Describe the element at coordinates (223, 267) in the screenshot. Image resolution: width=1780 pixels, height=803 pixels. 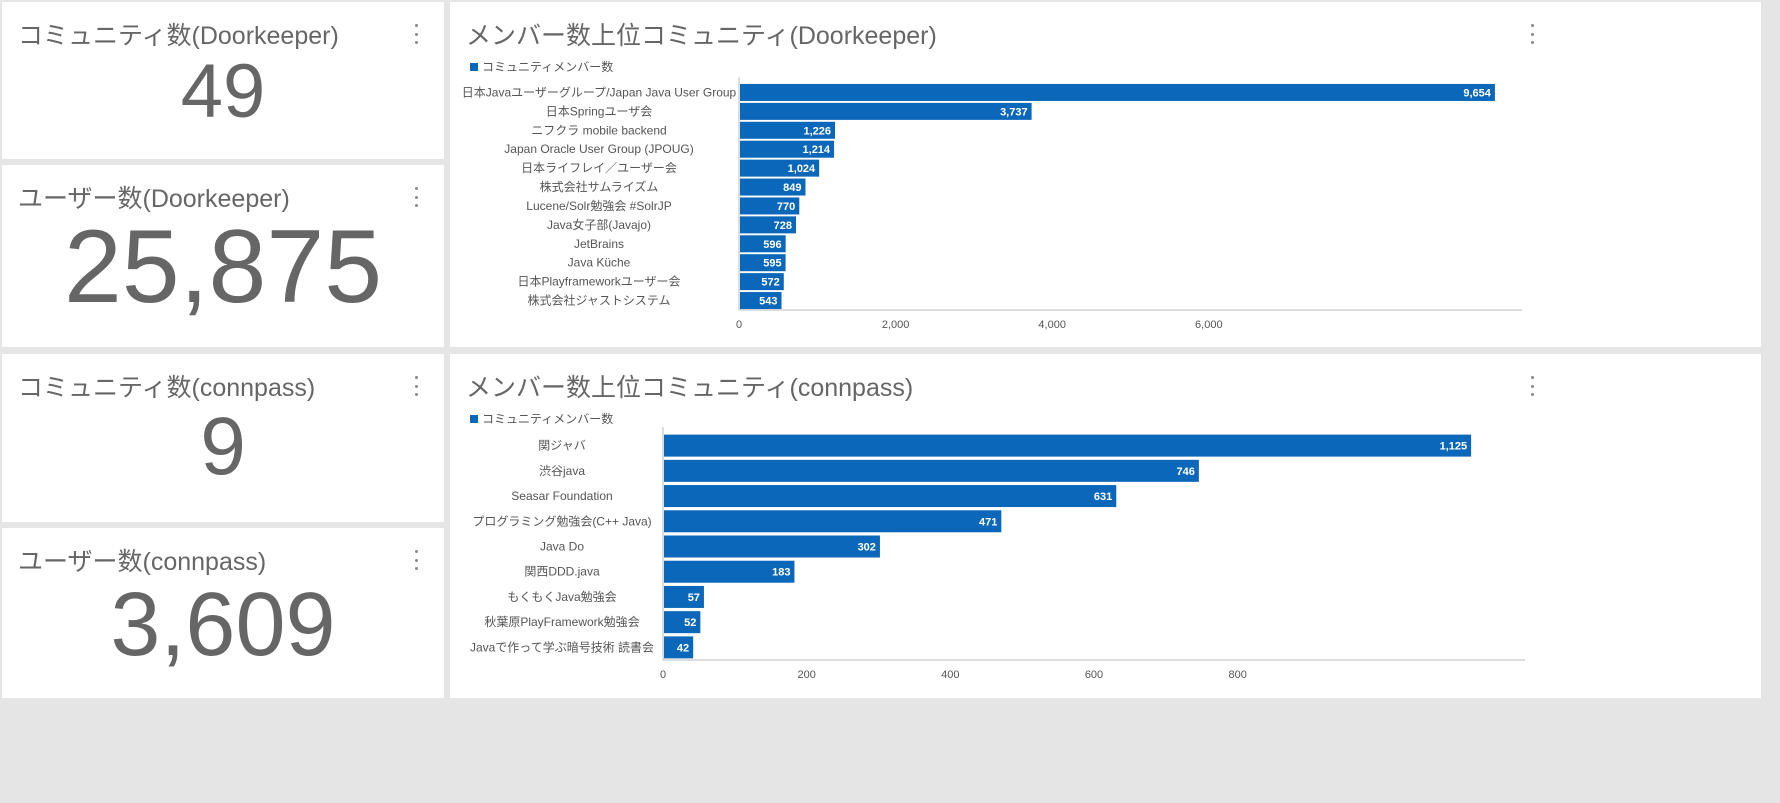
I see `kpi-value: 25,875` at that location.